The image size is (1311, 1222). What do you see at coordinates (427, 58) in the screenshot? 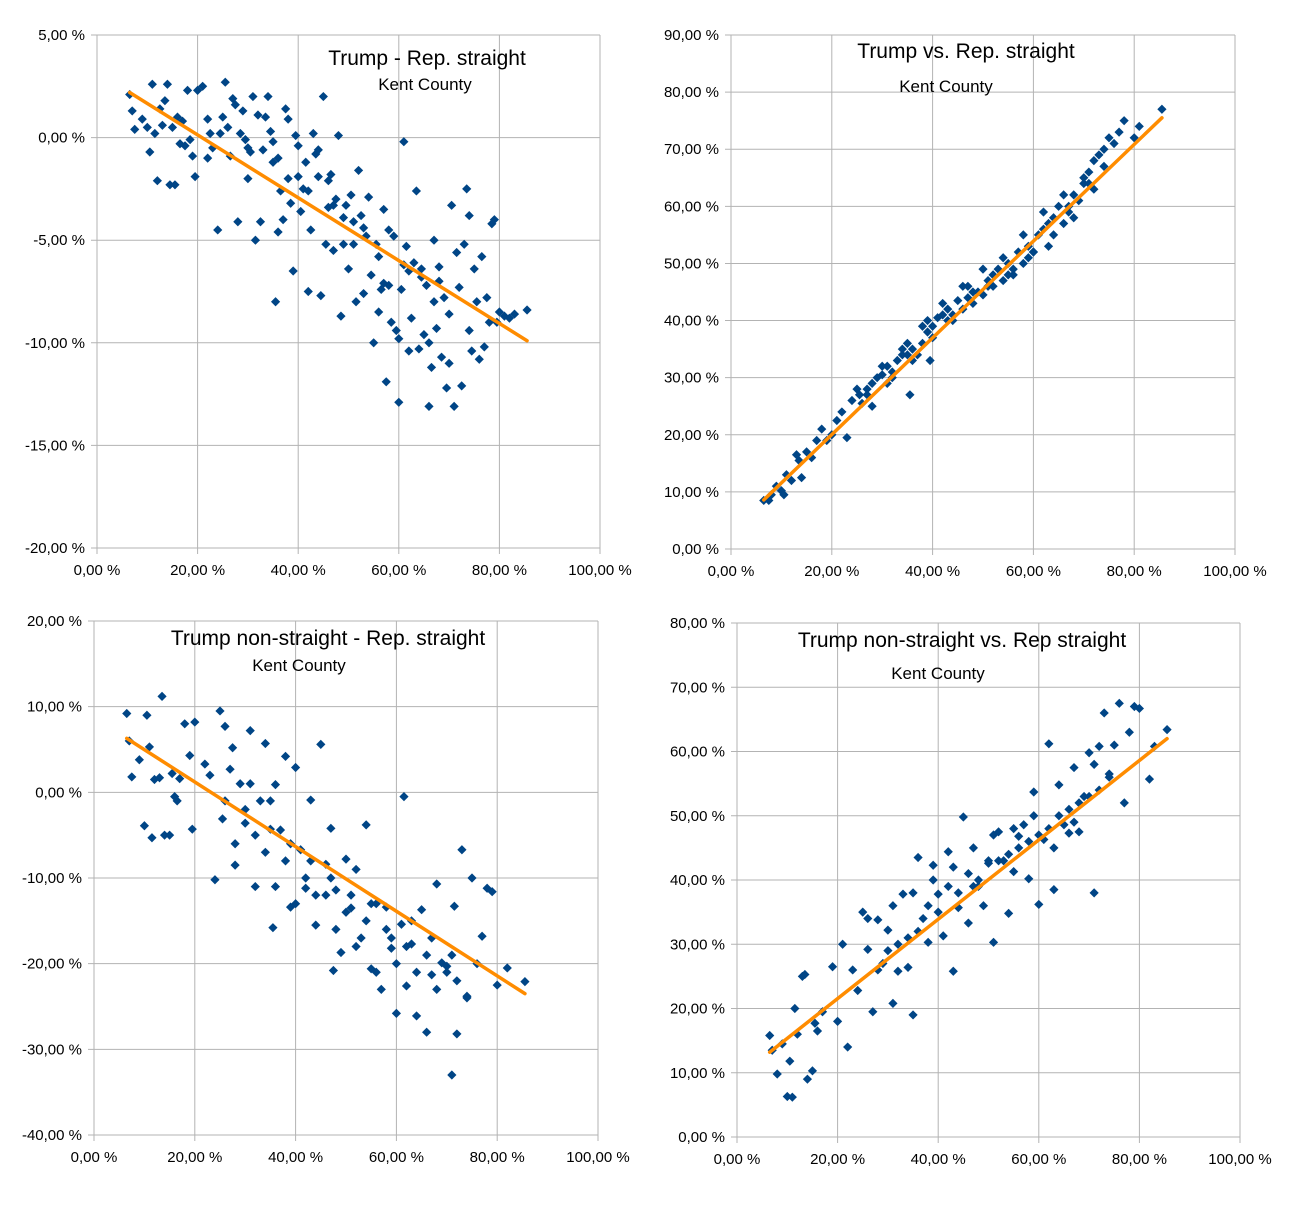
I see `chart-title: Trump - Rep. straight` at bounding box center [427, 58].